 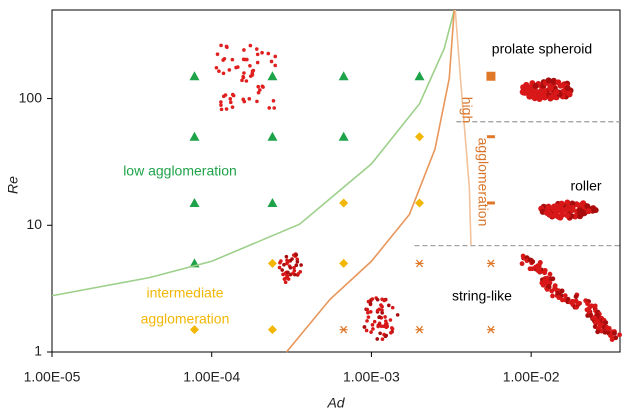 What do you see at coordinates (344, 203) in the screenshot?
I see `diamond-marker` at bounding box center [344, 203].